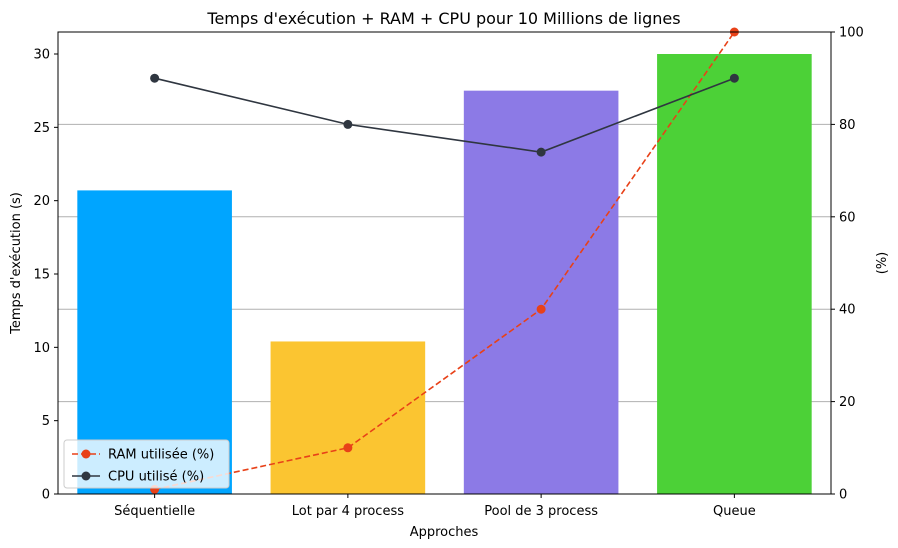 The height and width of the screenshot is (548, 898). Describe the element at coordinates (348, 511) in the screenshot. I see `x-tick-label: Lot par 4 process` at that location.